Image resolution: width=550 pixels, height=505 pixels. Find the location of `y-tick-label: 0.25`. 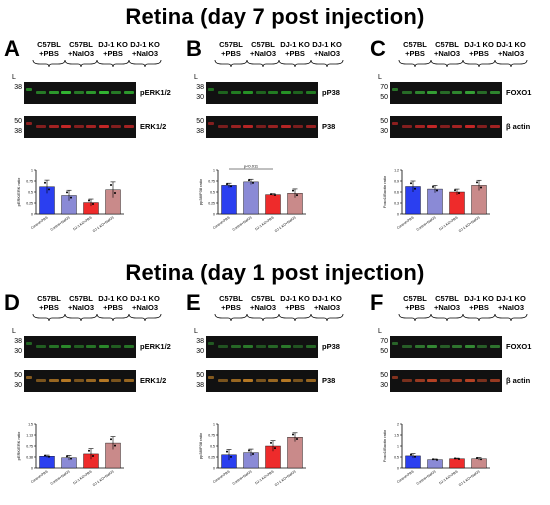

y-tick-label: 0.25 is located at coordinates (211, 204).